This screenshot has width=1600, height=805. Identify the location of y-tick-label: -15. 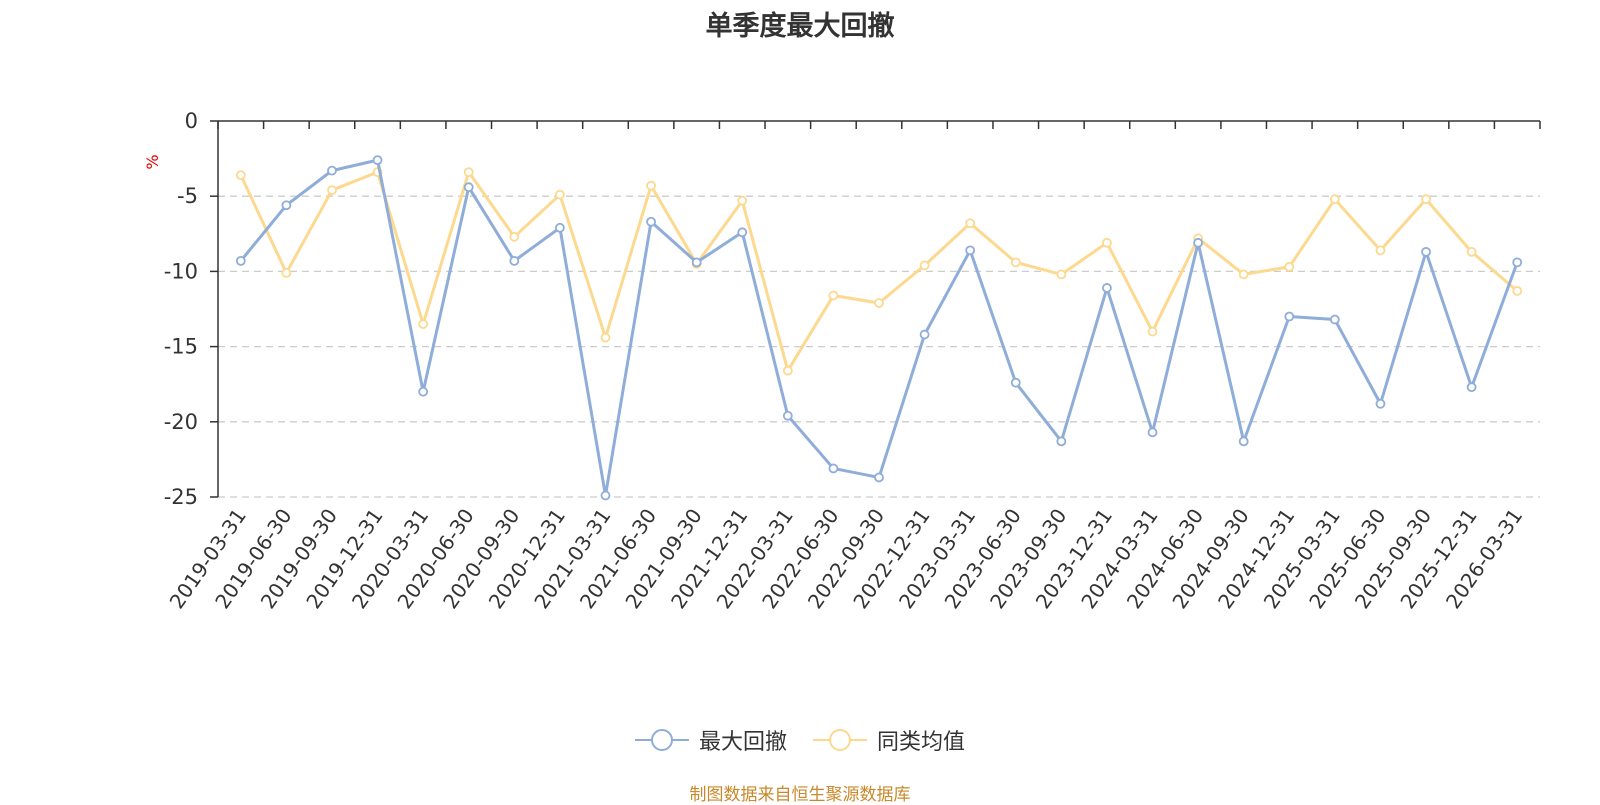
(181, 347).